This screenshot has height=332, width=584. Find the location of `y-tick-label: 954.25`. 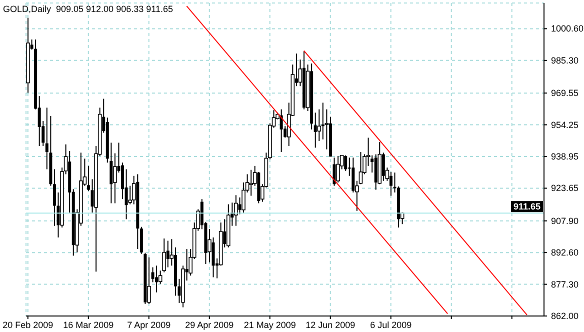

y-tick-label: 954.25 is located at coordinates (565, 125).